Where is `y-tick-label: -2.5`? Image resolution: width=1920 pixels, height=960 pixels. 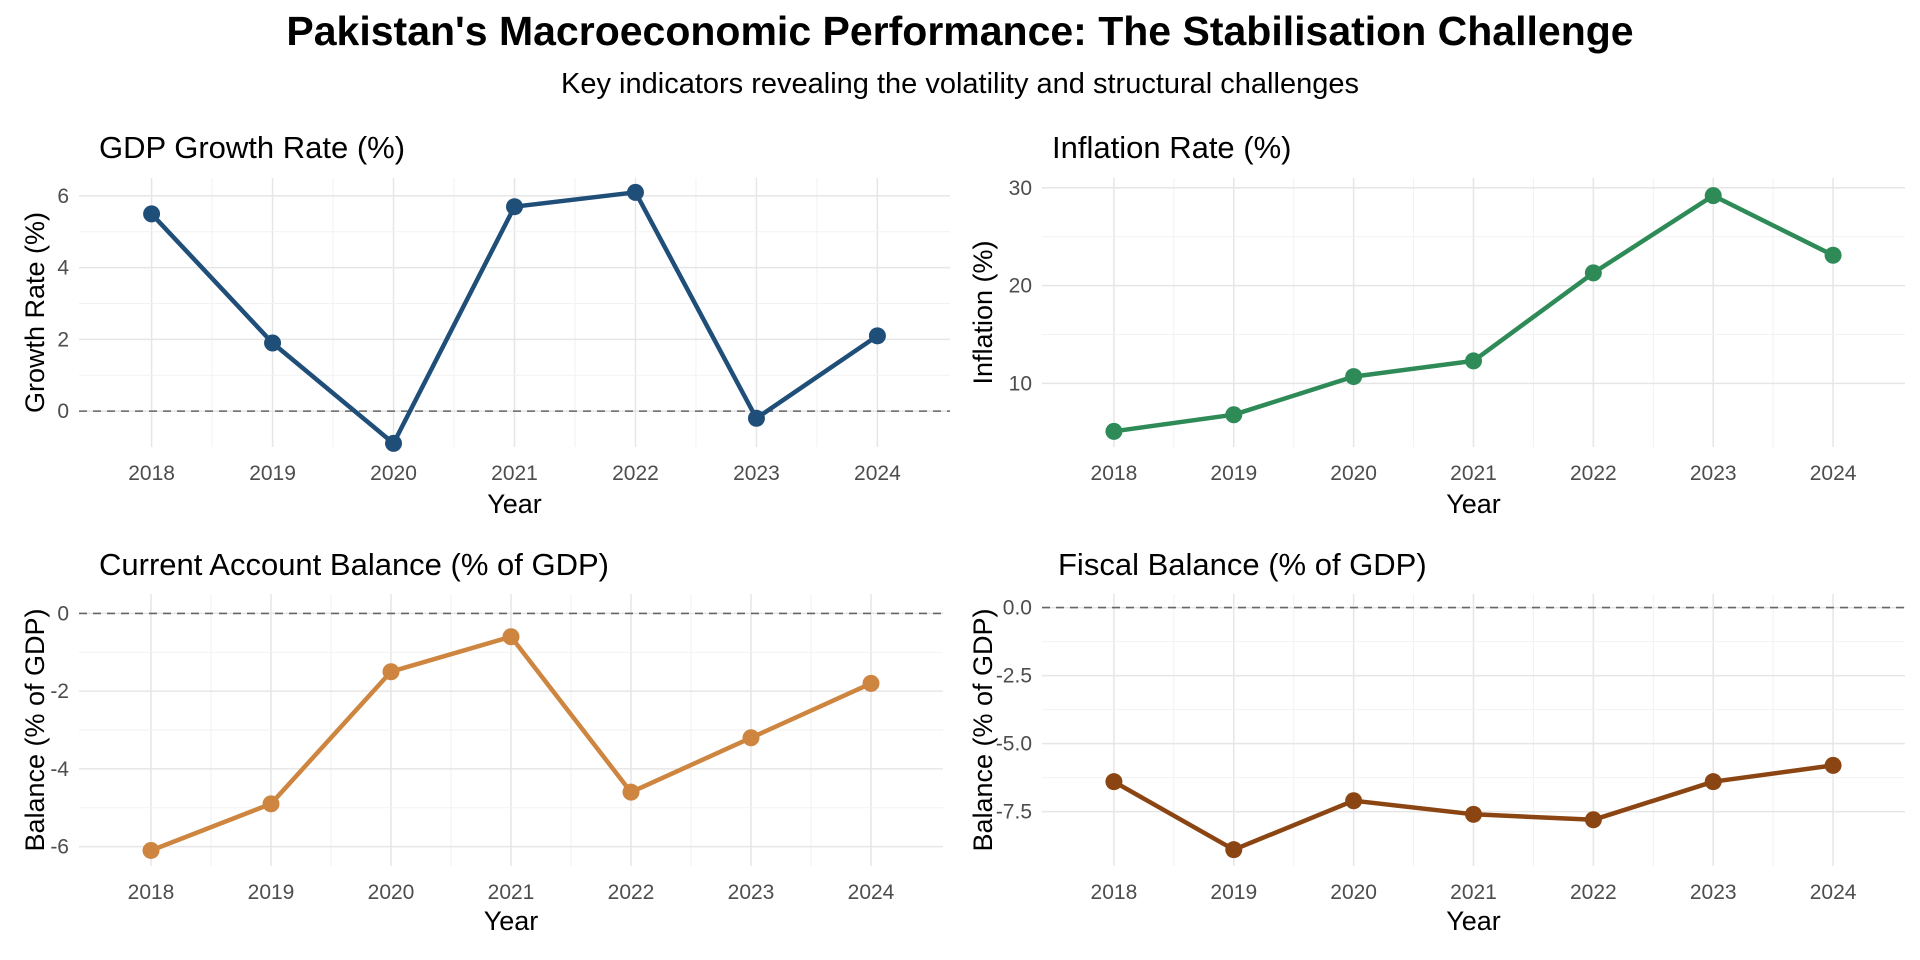 y-tick-label: -2.5 is located at coordinates (1014, 676).